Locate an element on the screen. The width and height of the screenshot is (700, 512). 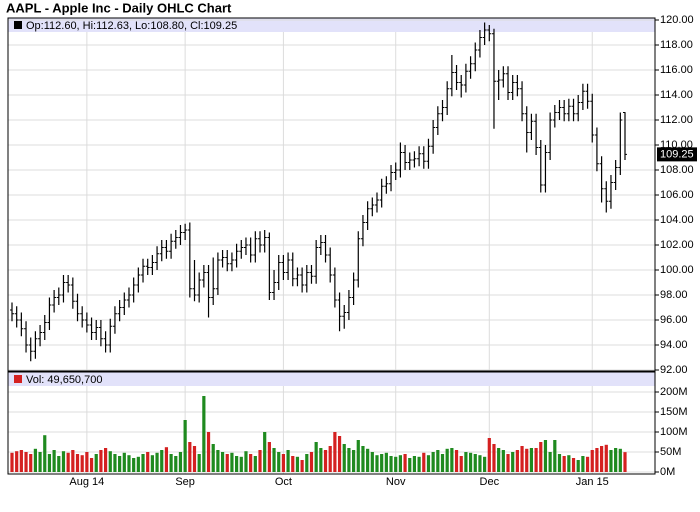
chart-title: AAPL - Apple Inc - Daily OHLC Chart is located at coordinates (119, 7).